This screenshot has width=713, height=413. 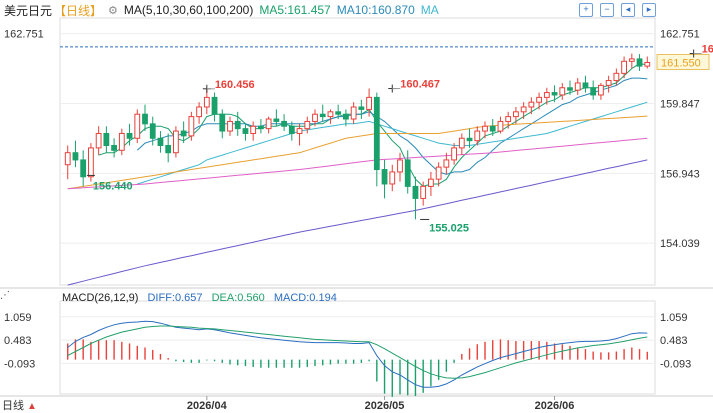 What do you see at coordinates (674, 318) in the screenshot?
I see `macd-tick-label-right: 1.059` at bounding box center [674, 318].